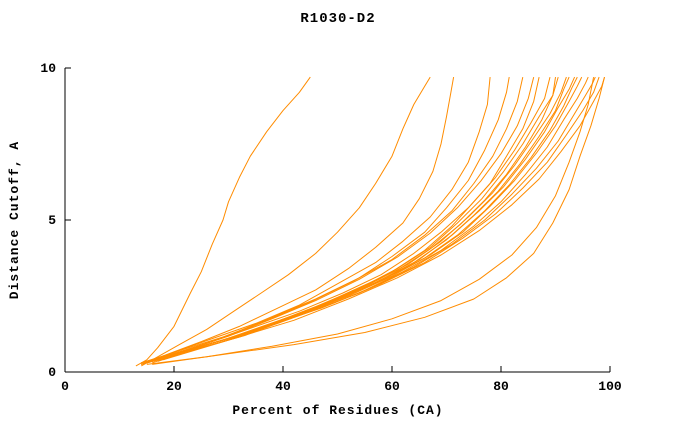  Describe the element at coordinates (14, 220) in the screenshot. I see `y-axis-title: Distance Cutoff, A` at that location.